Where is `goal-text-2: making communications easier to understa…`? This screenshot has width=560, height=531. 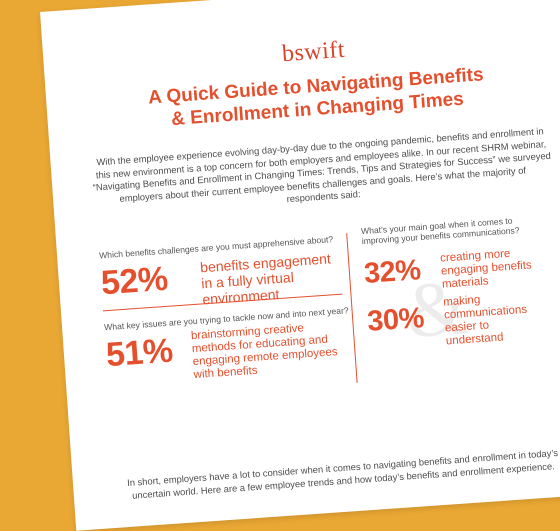
goal-text-2: making communications easier to understa… is located at coordinates (485, 321).